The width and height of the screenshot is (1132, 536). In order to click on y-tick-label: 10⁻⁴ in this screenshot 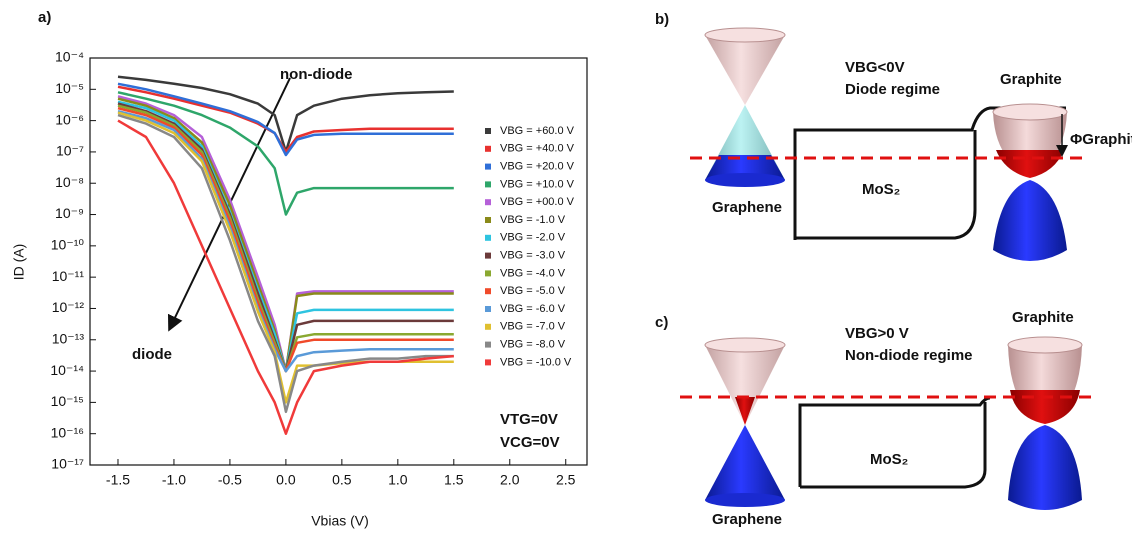, I will do `click(69, 57)`.